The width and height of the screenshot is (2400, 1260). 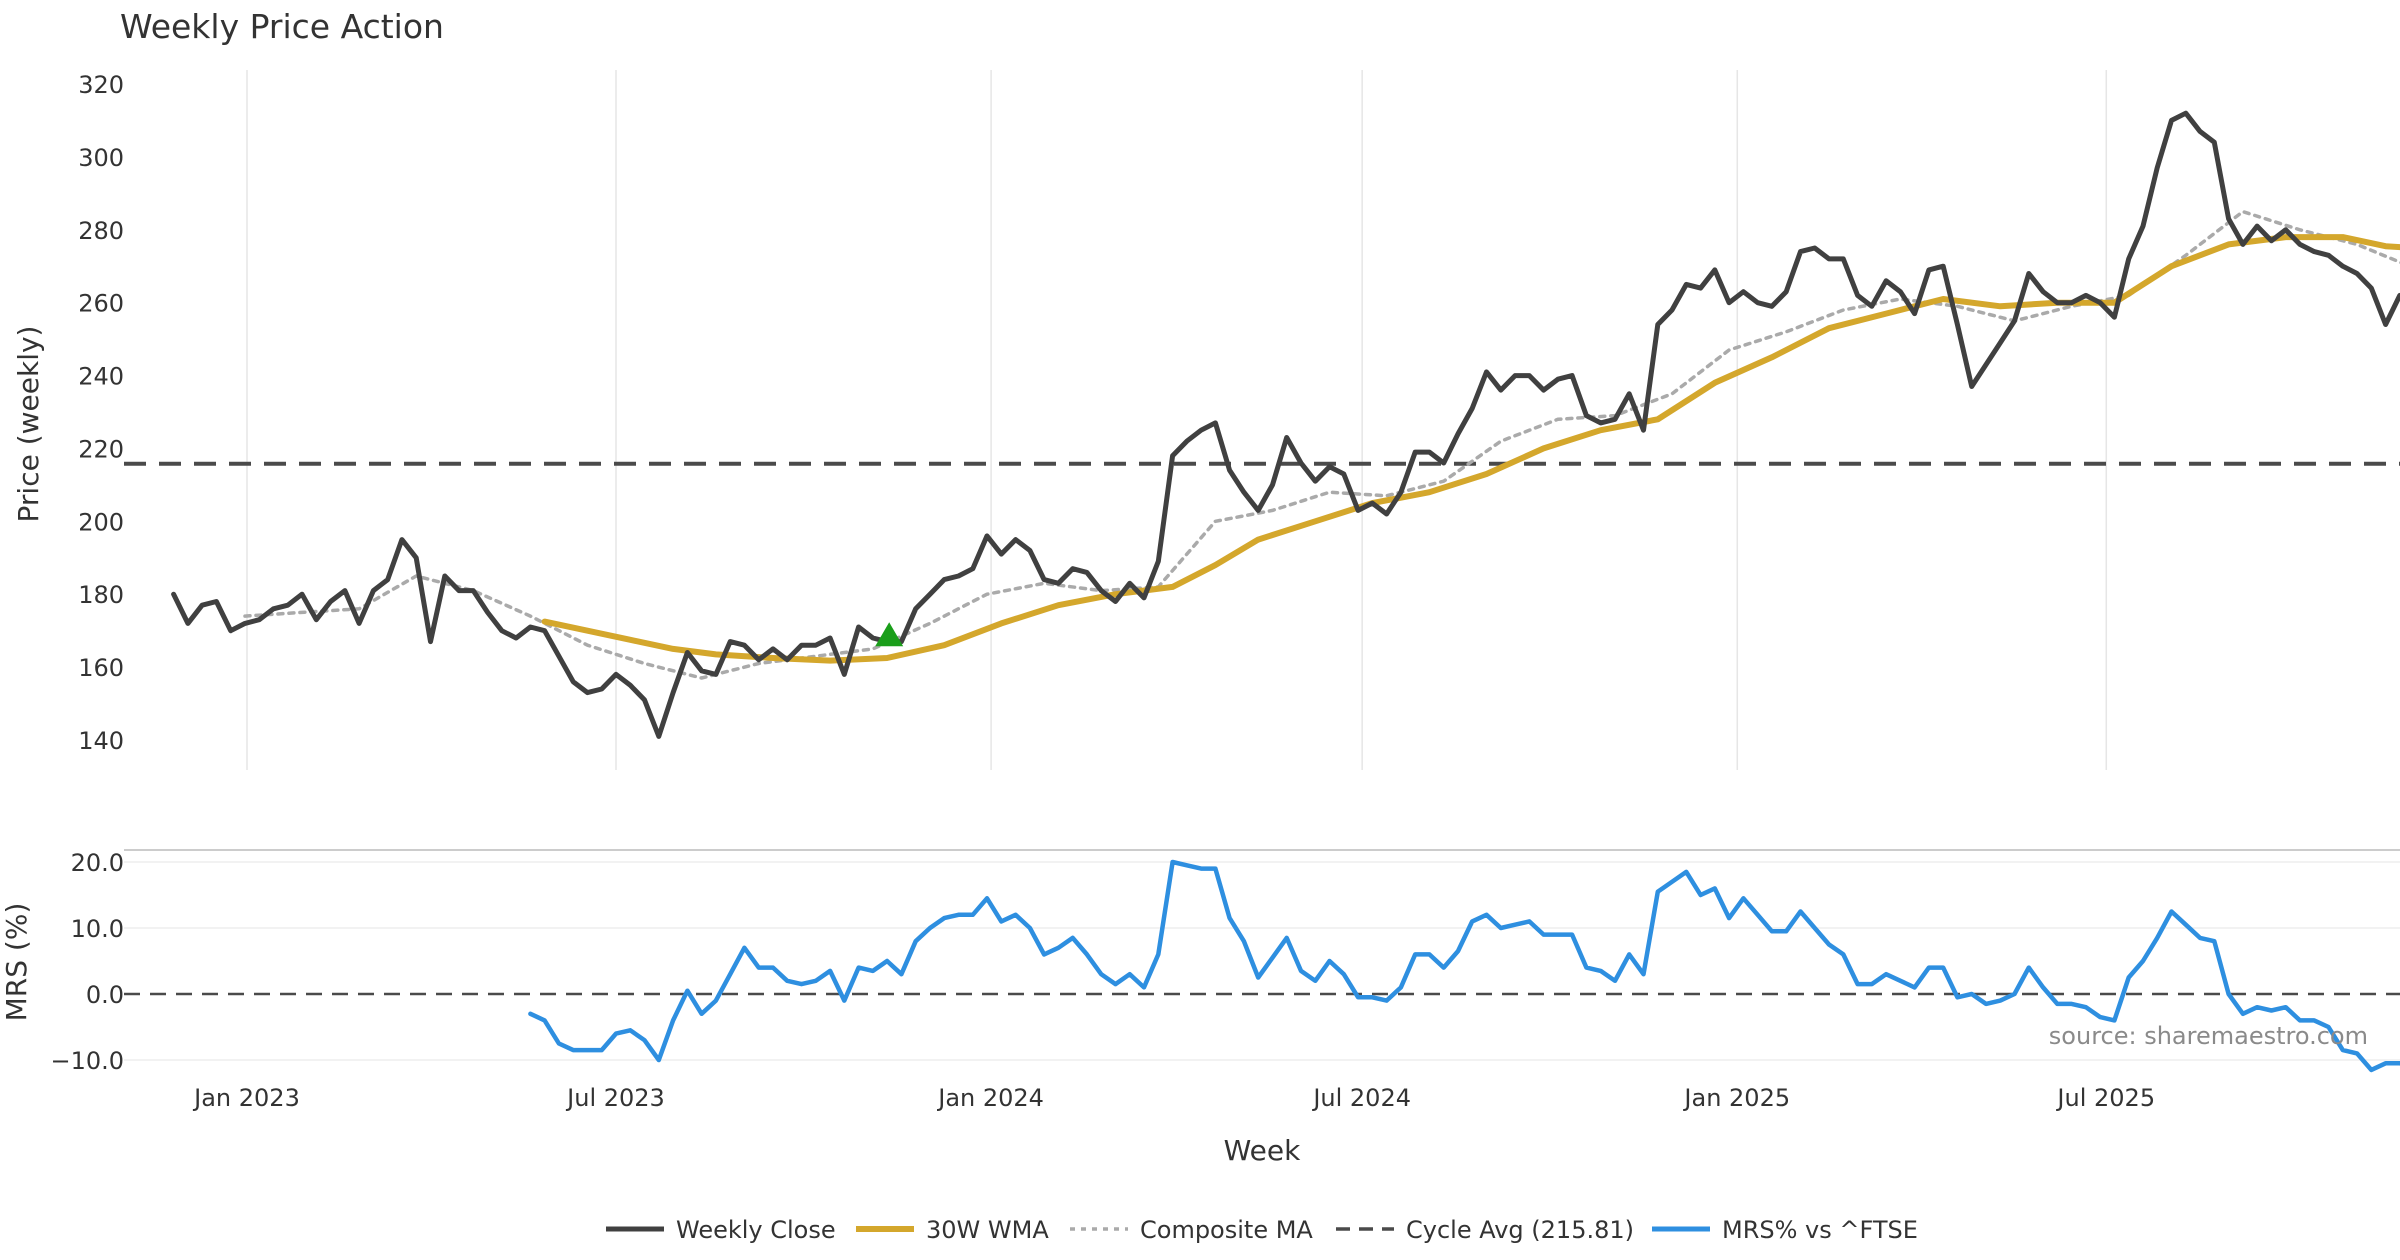 I want to click on price-ytick-4: 220, so click(x=101, y=449).